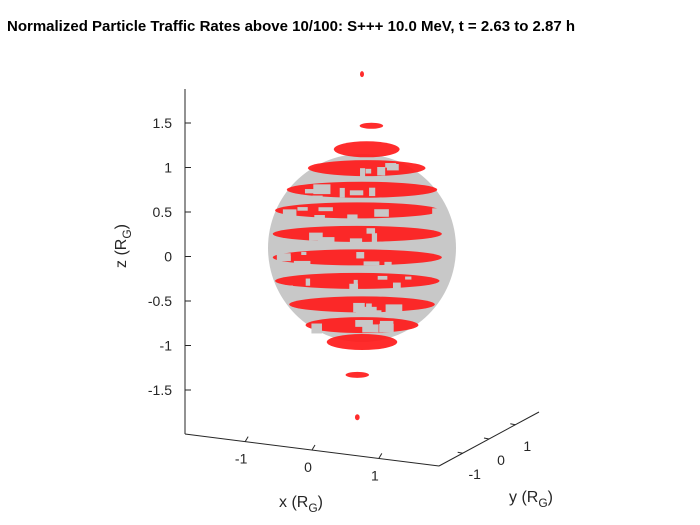 The image size is (700, 525). Describe the element at coordinates (163, 123) in the screenshot. I see `z-tick-label: 1.5` at that location.